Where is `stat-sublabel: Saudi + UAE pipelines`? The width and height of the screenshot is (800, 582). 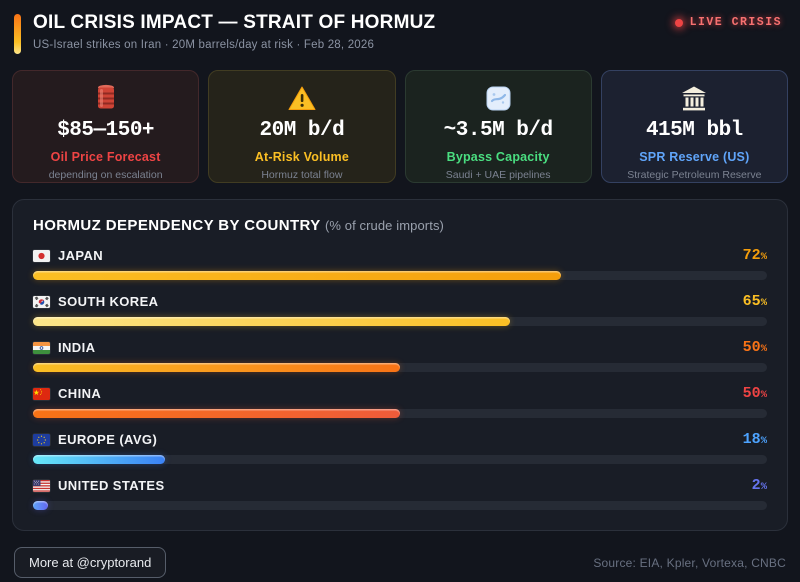 stat-sublabel: Saudi + UAE pipelines is located at coordinates (498, 175).